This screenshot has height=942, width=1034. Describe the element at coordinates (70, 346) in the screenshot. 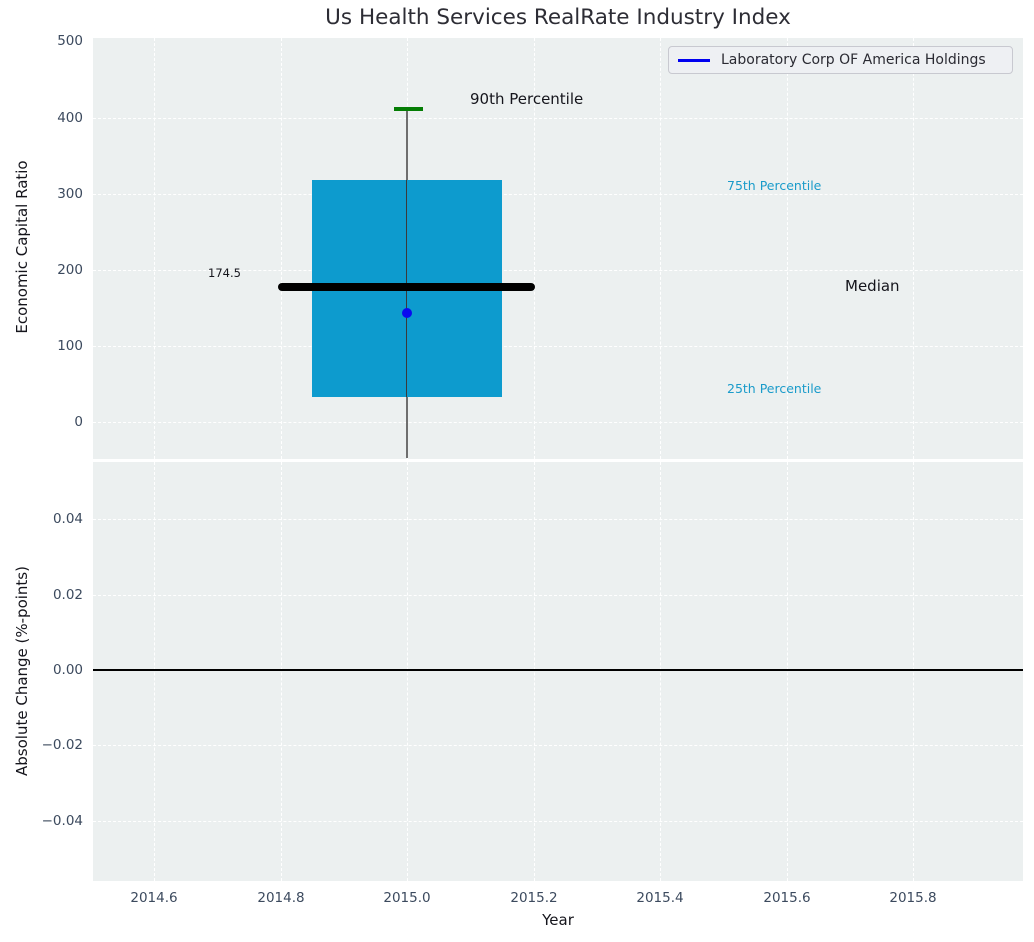

I see `ytick-top: 100` at that location.